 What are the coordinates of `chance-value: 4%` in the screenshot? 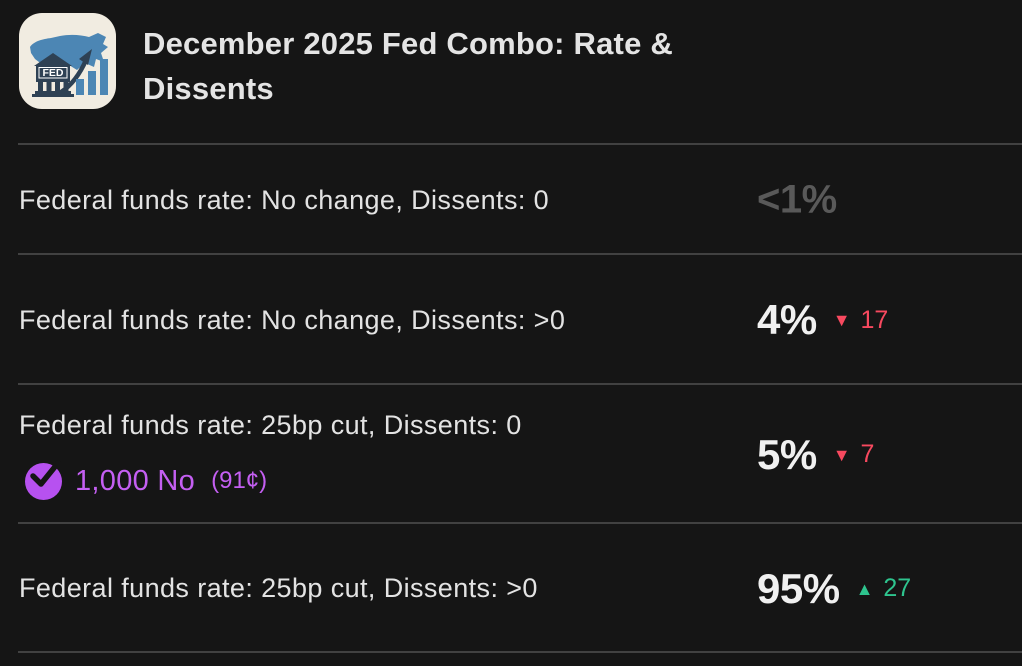 It's located at (787, 319).